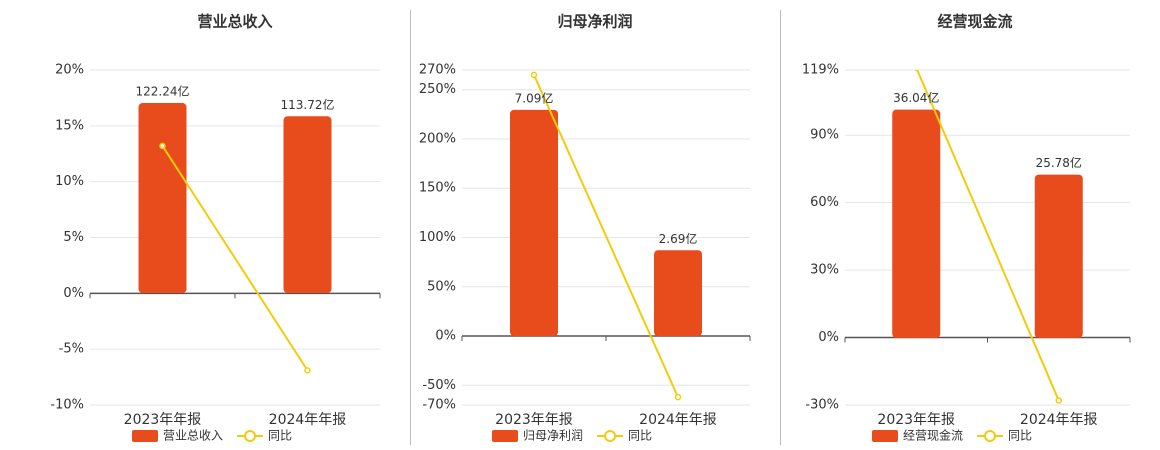 The image size is (1160, 450). I want to click on y-tick-label: -10%, so click(67, 405).